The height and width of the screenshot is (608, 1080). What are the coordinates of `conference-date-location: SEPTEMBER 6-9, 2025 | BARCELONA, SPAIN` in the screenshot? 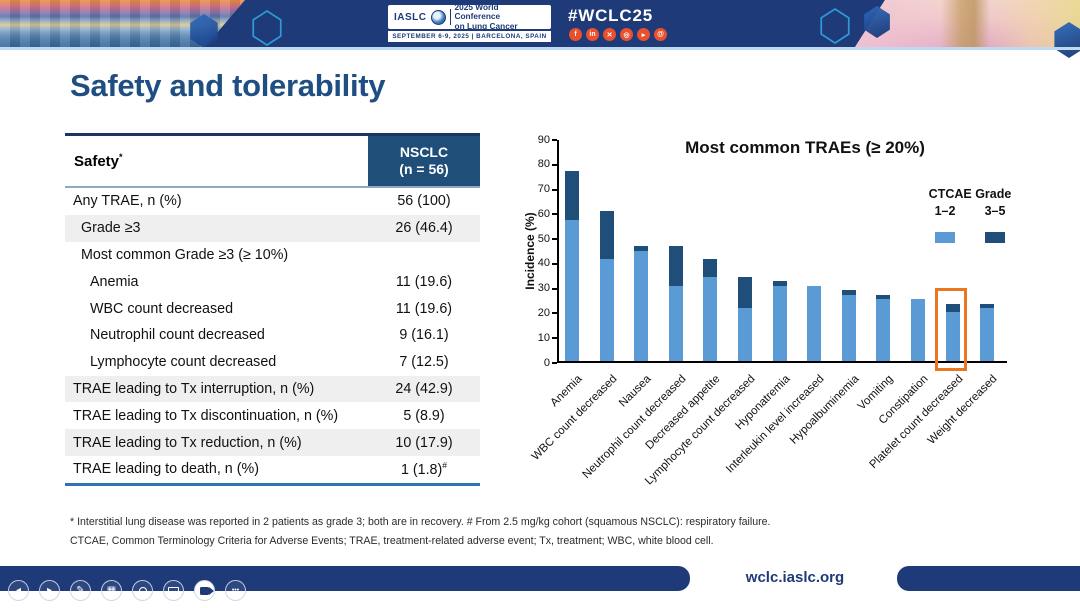 It's located at (469, 36).